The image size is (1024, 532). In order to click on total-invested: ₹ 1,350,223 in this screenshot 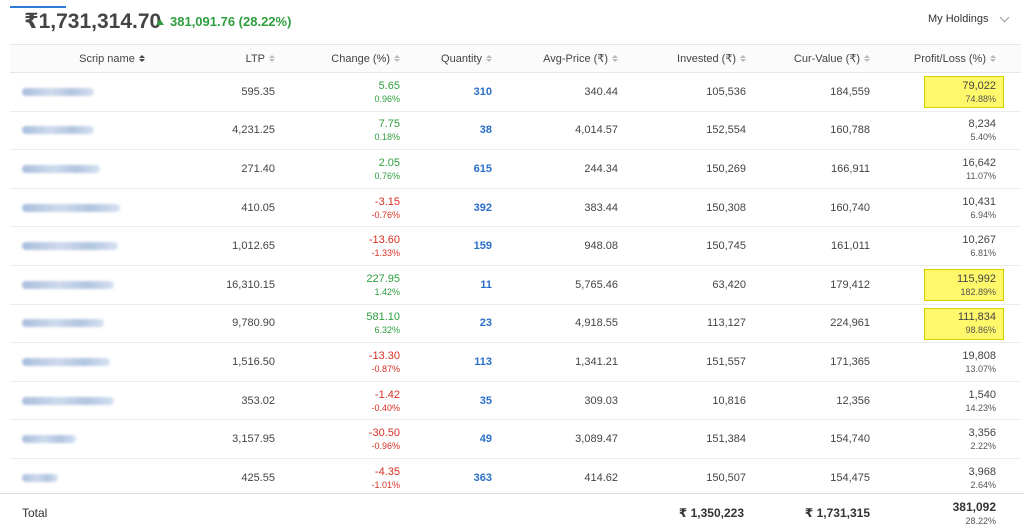, I will do `click(711, 513)`.